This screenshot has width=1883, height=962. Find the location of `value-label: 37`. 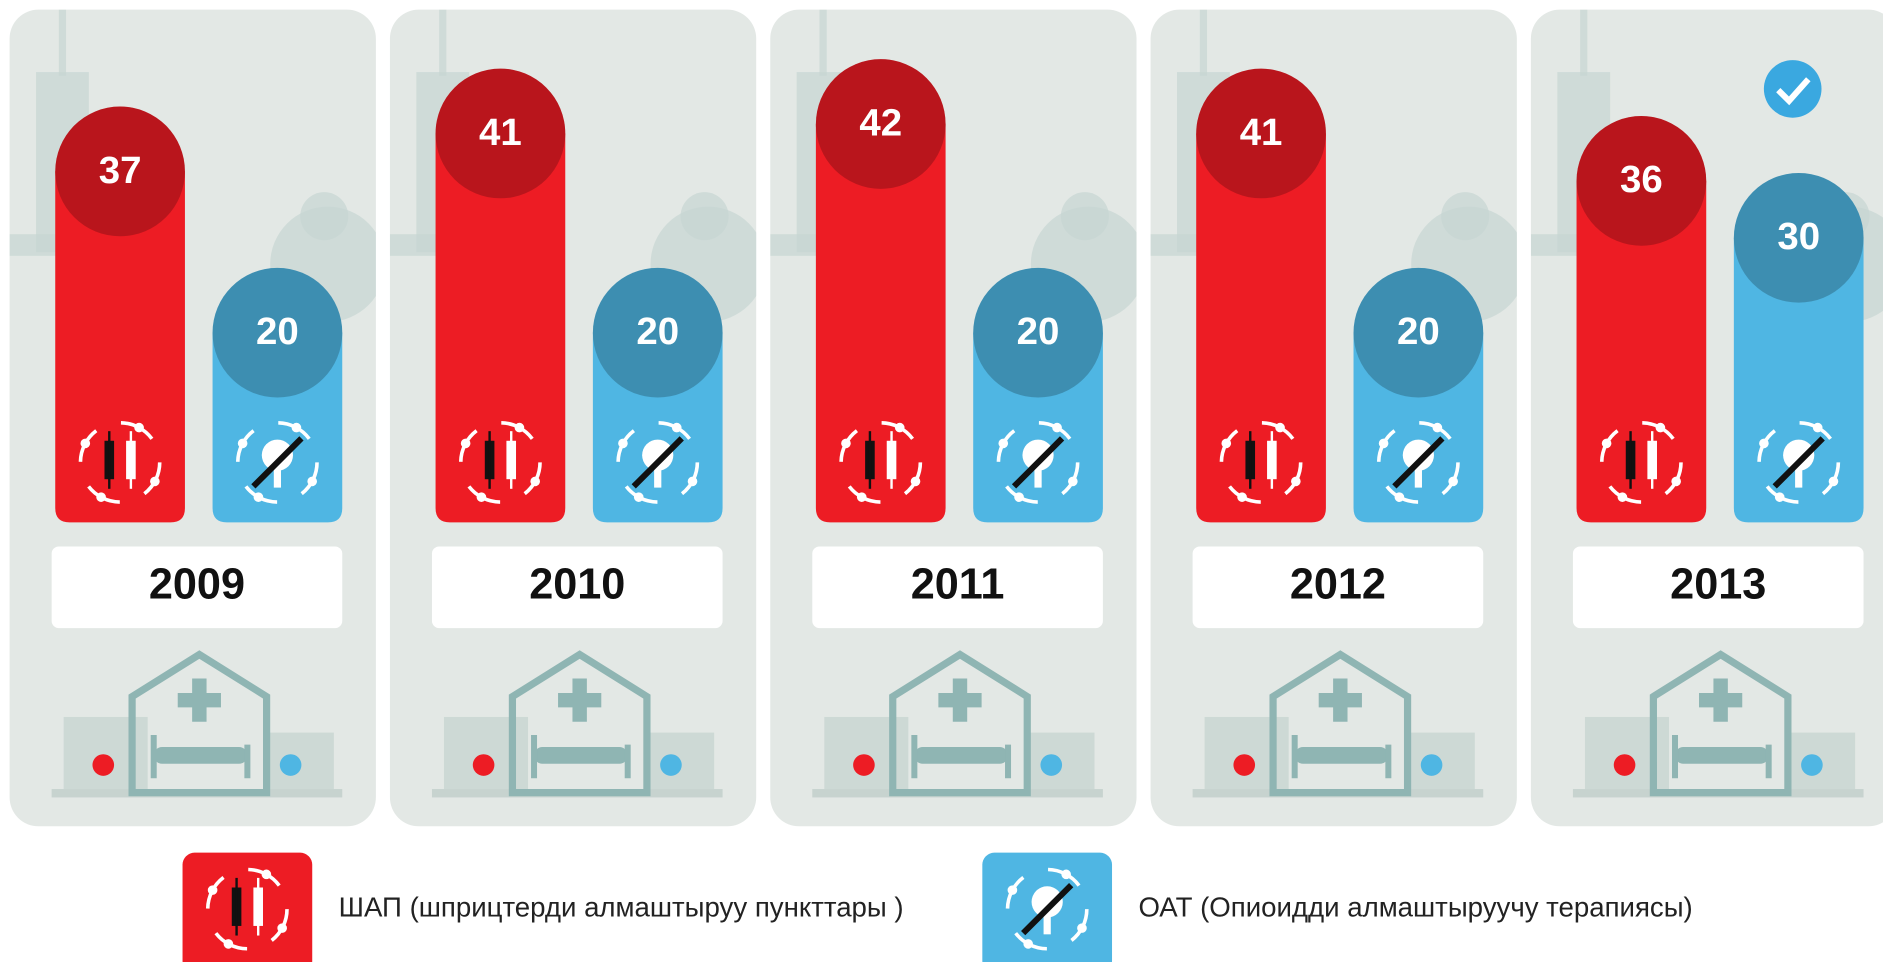

value-label: 37 is located at coordinates (120, 170).